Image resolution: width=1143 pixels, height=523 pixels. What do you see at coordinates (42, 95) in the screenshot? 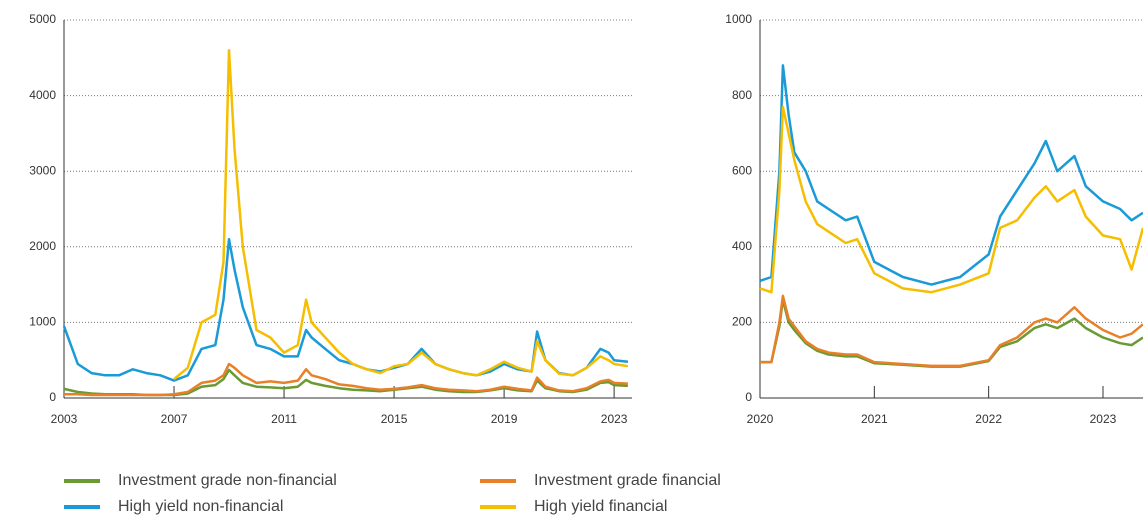
I see `y-tick-label: 4000` at bounding box center [42, 95].